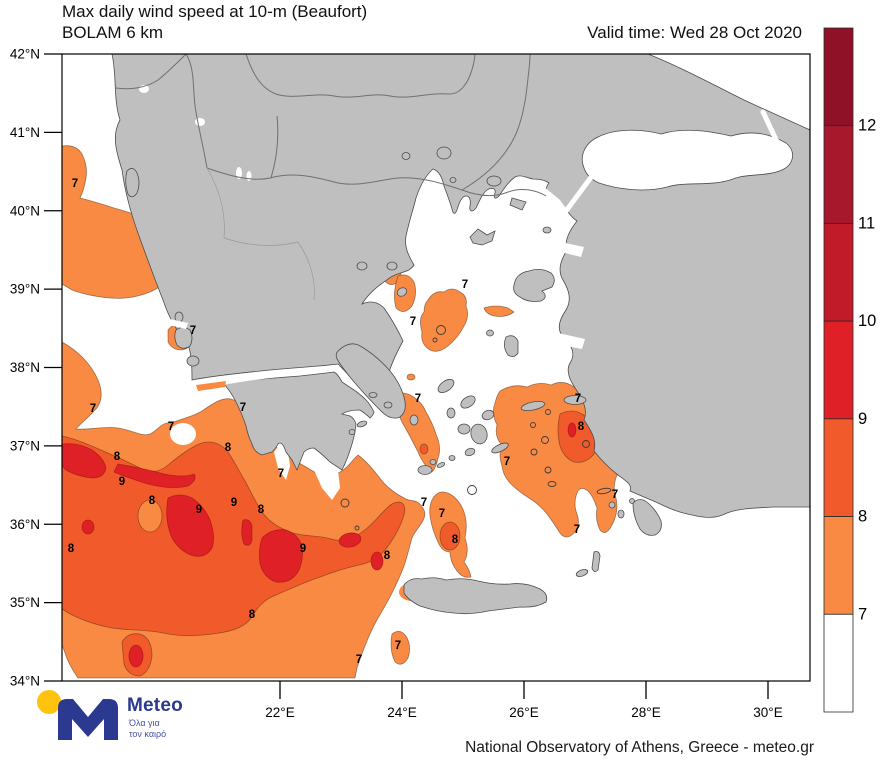  I want to click on border-bulgaria-turkey, so click(496, 122).